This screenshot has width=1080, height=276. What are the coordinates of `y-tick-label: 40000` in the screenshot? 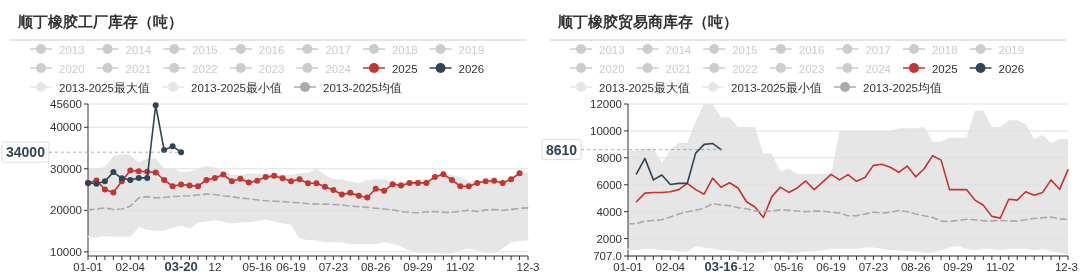 It's located at (66, 127).